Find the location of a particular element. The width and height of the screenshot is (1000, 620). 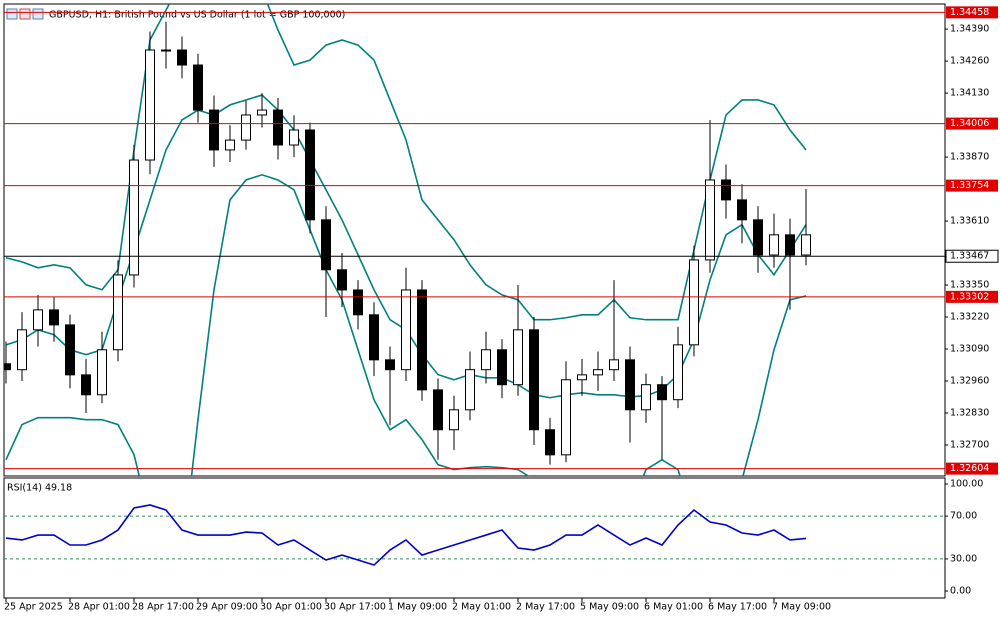

y-tick-label: 1.33350 is located at coordinates (969, 285).